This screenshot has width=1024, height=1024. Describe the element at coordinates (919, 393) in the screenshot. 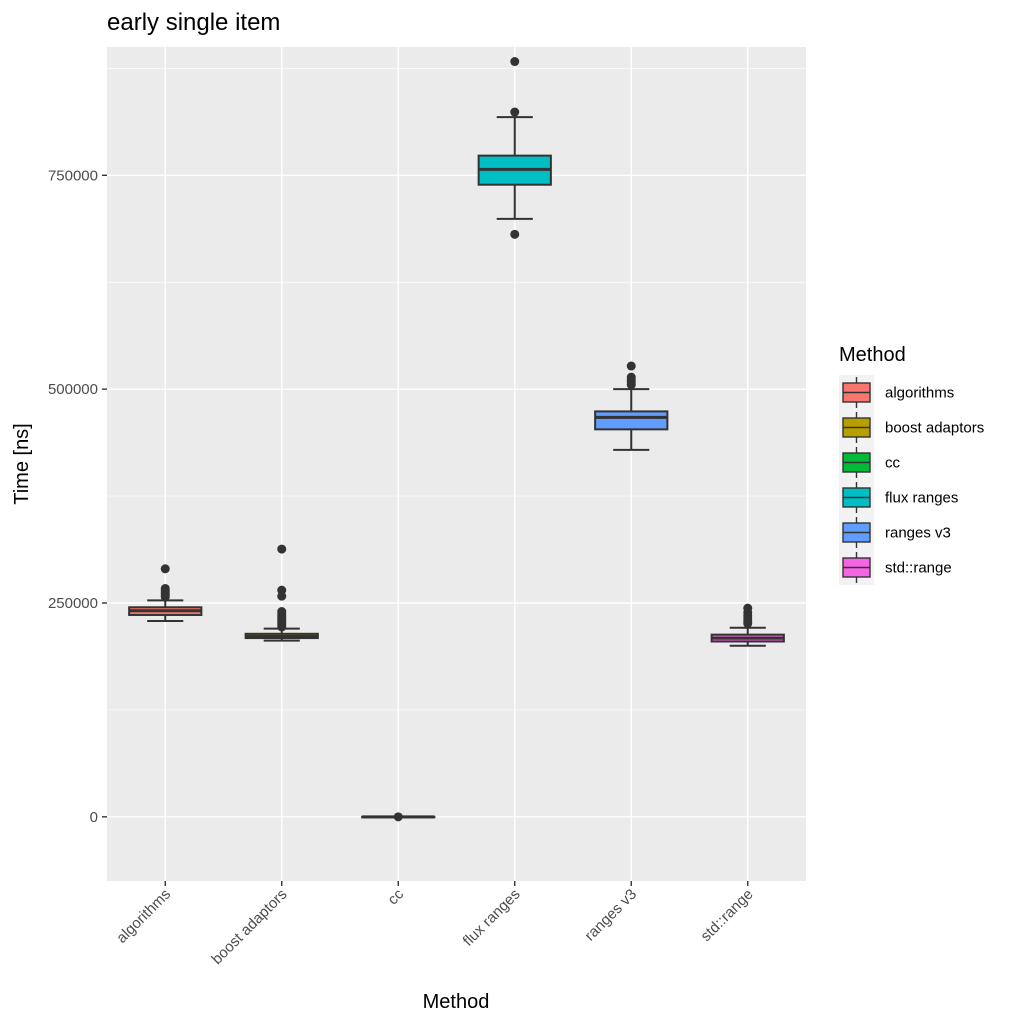

I see `legend-label: algorithms` at that location.